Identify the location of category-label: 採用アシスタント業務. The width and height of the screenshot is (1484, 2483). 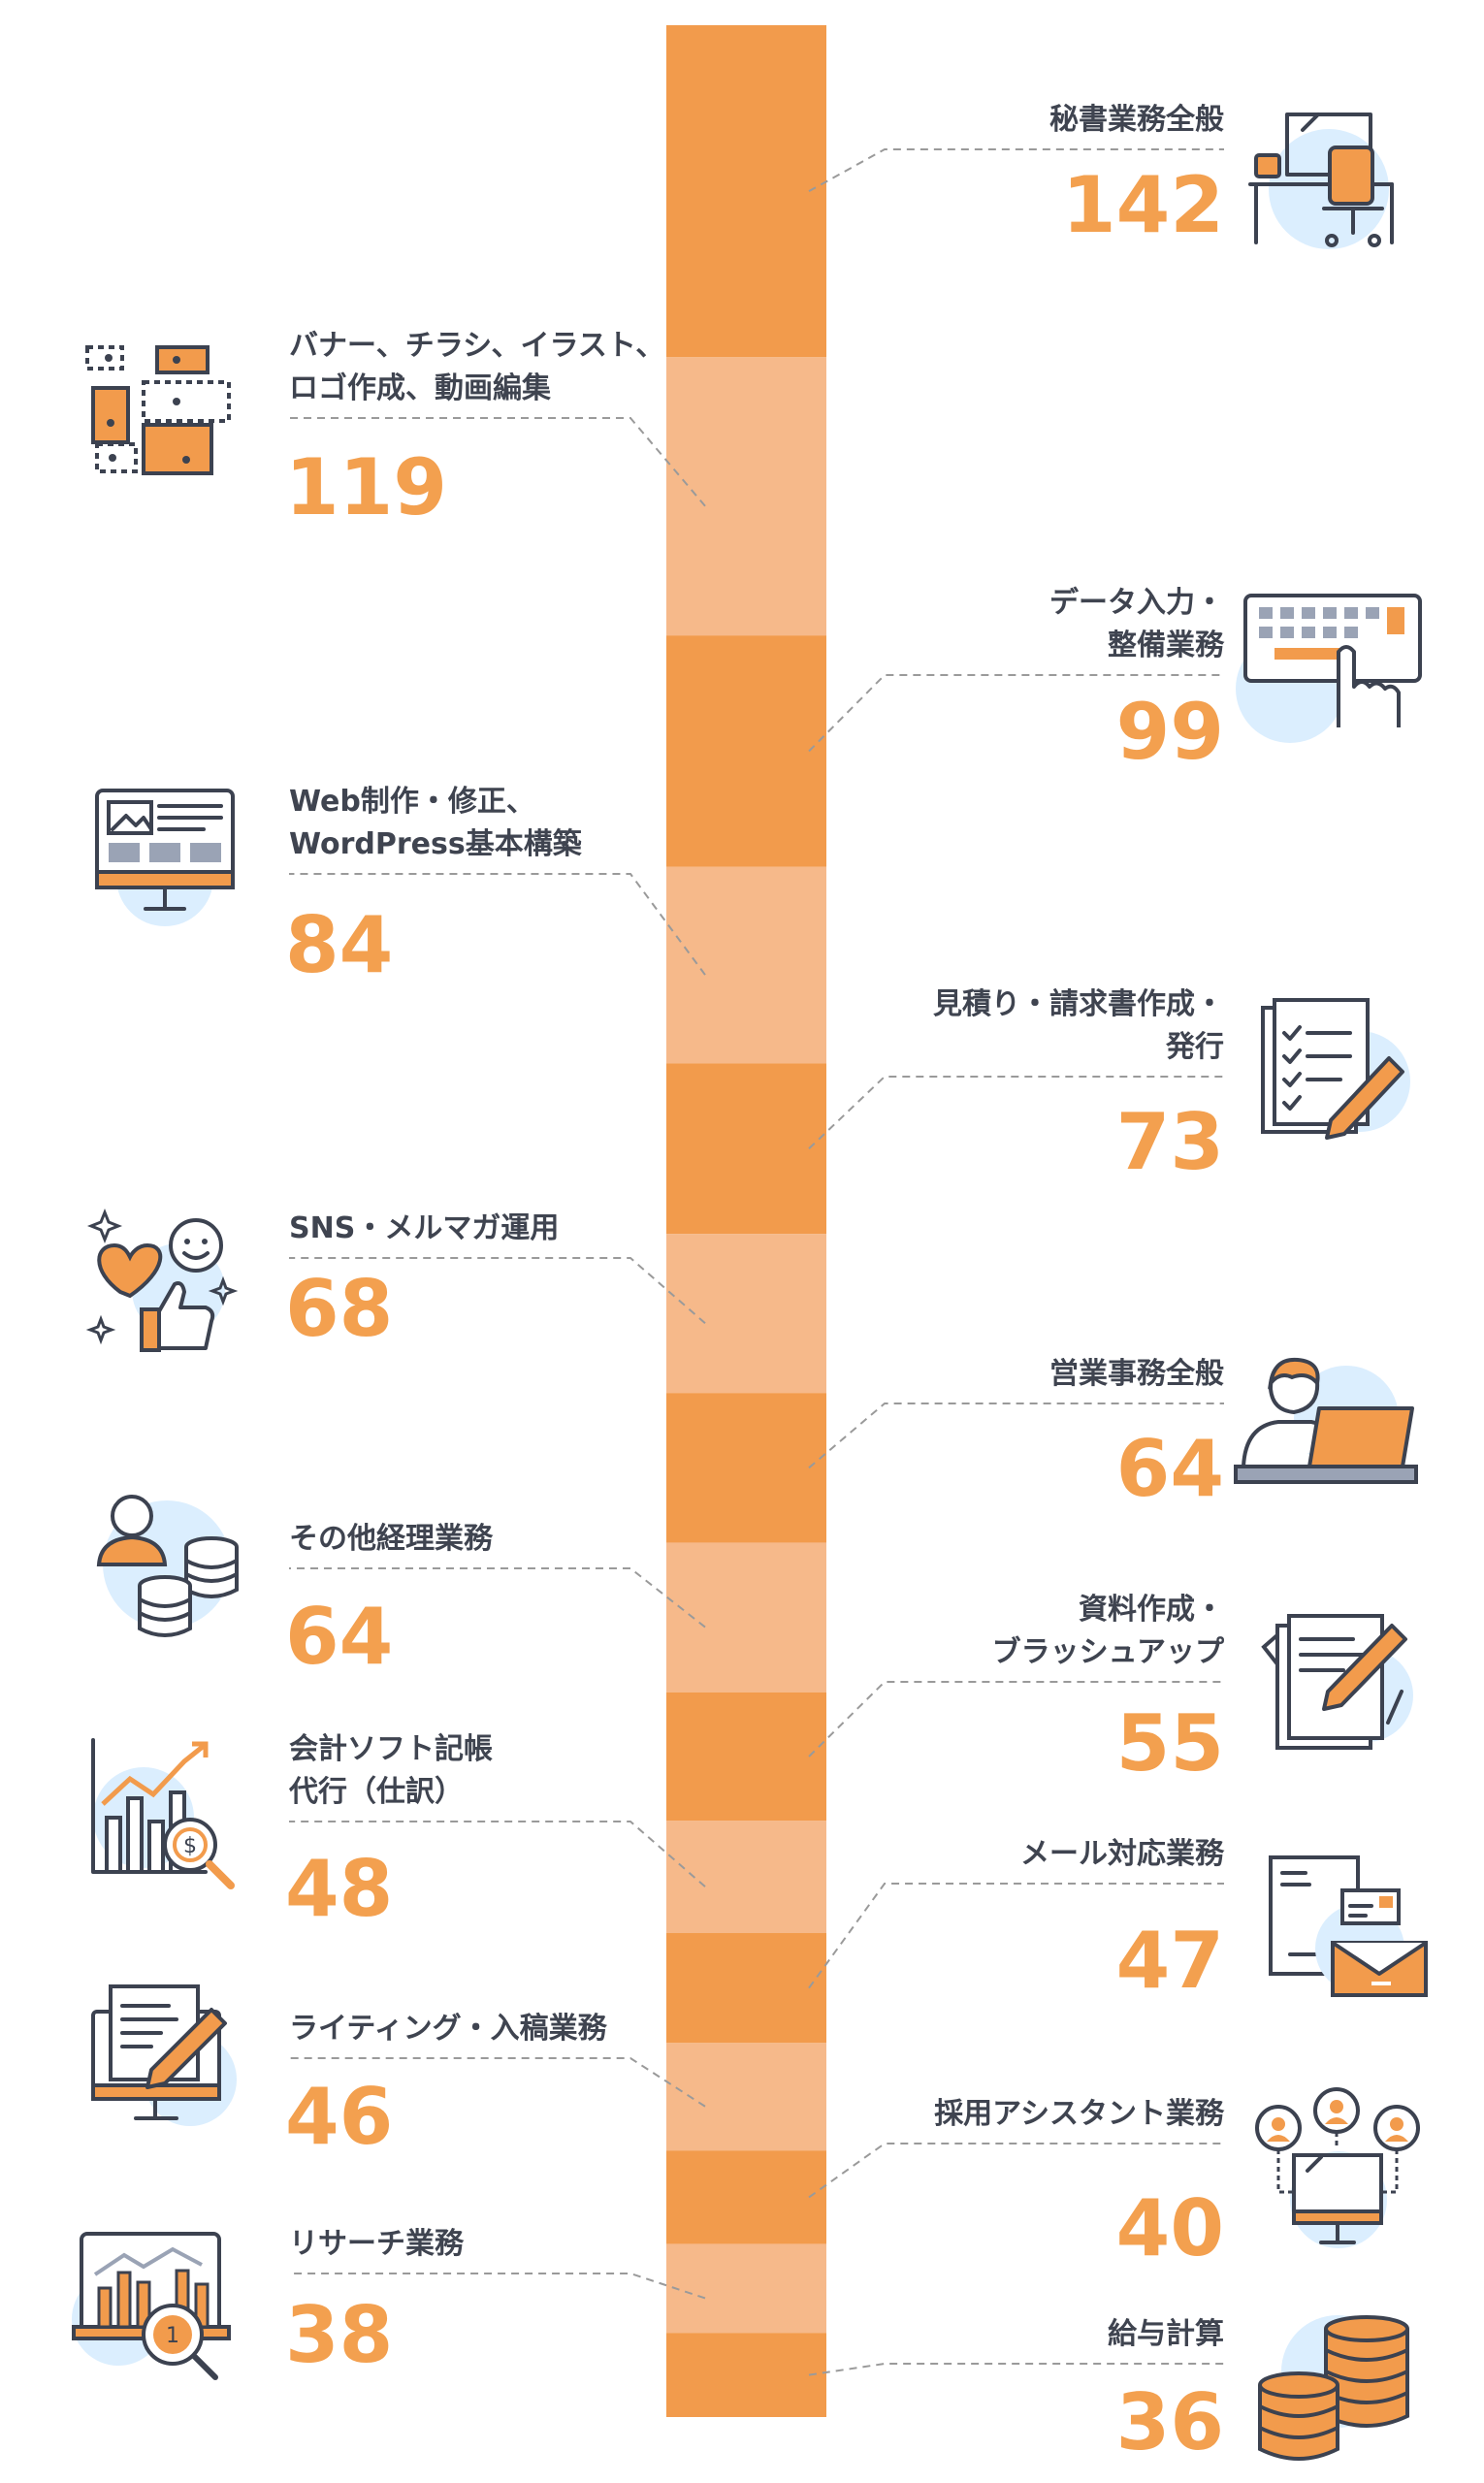
(1079, 2114).